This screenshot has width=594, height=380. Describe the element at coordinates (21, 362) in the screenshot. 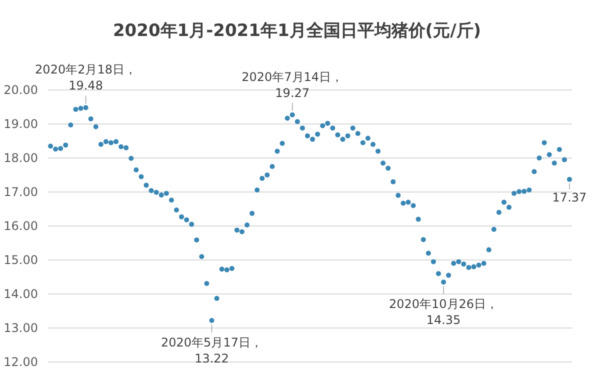

I see `y-tick-label: 12.00` at that location.